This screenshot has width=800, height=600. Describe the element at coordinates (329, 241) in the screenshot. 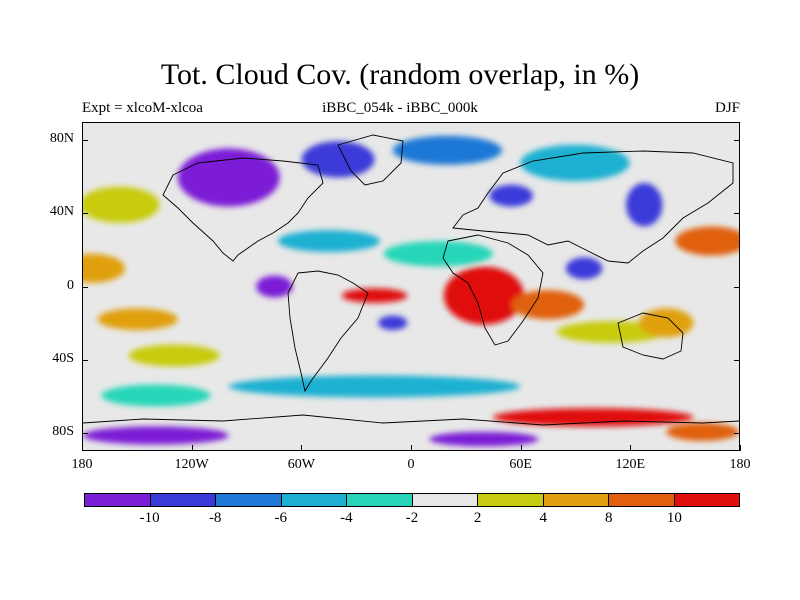

I see `anomaly-west-atlantic-teal` at that location.